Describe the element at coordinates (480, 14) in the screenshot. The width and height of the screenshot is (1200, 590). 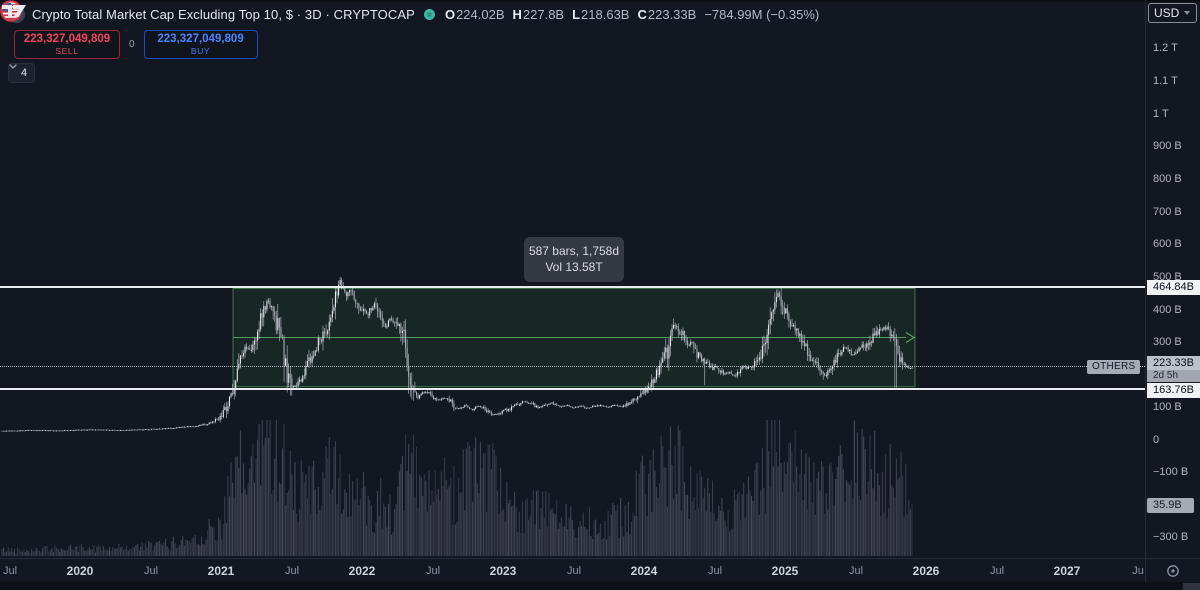
I see `open-value: 224.02B` at that location.